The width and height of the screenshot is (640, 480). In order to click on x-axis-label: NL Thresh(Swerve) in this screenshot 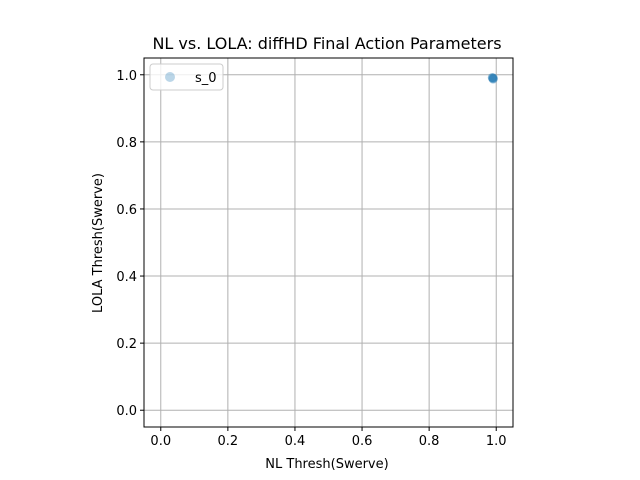, I will do `click(326, 464)`.